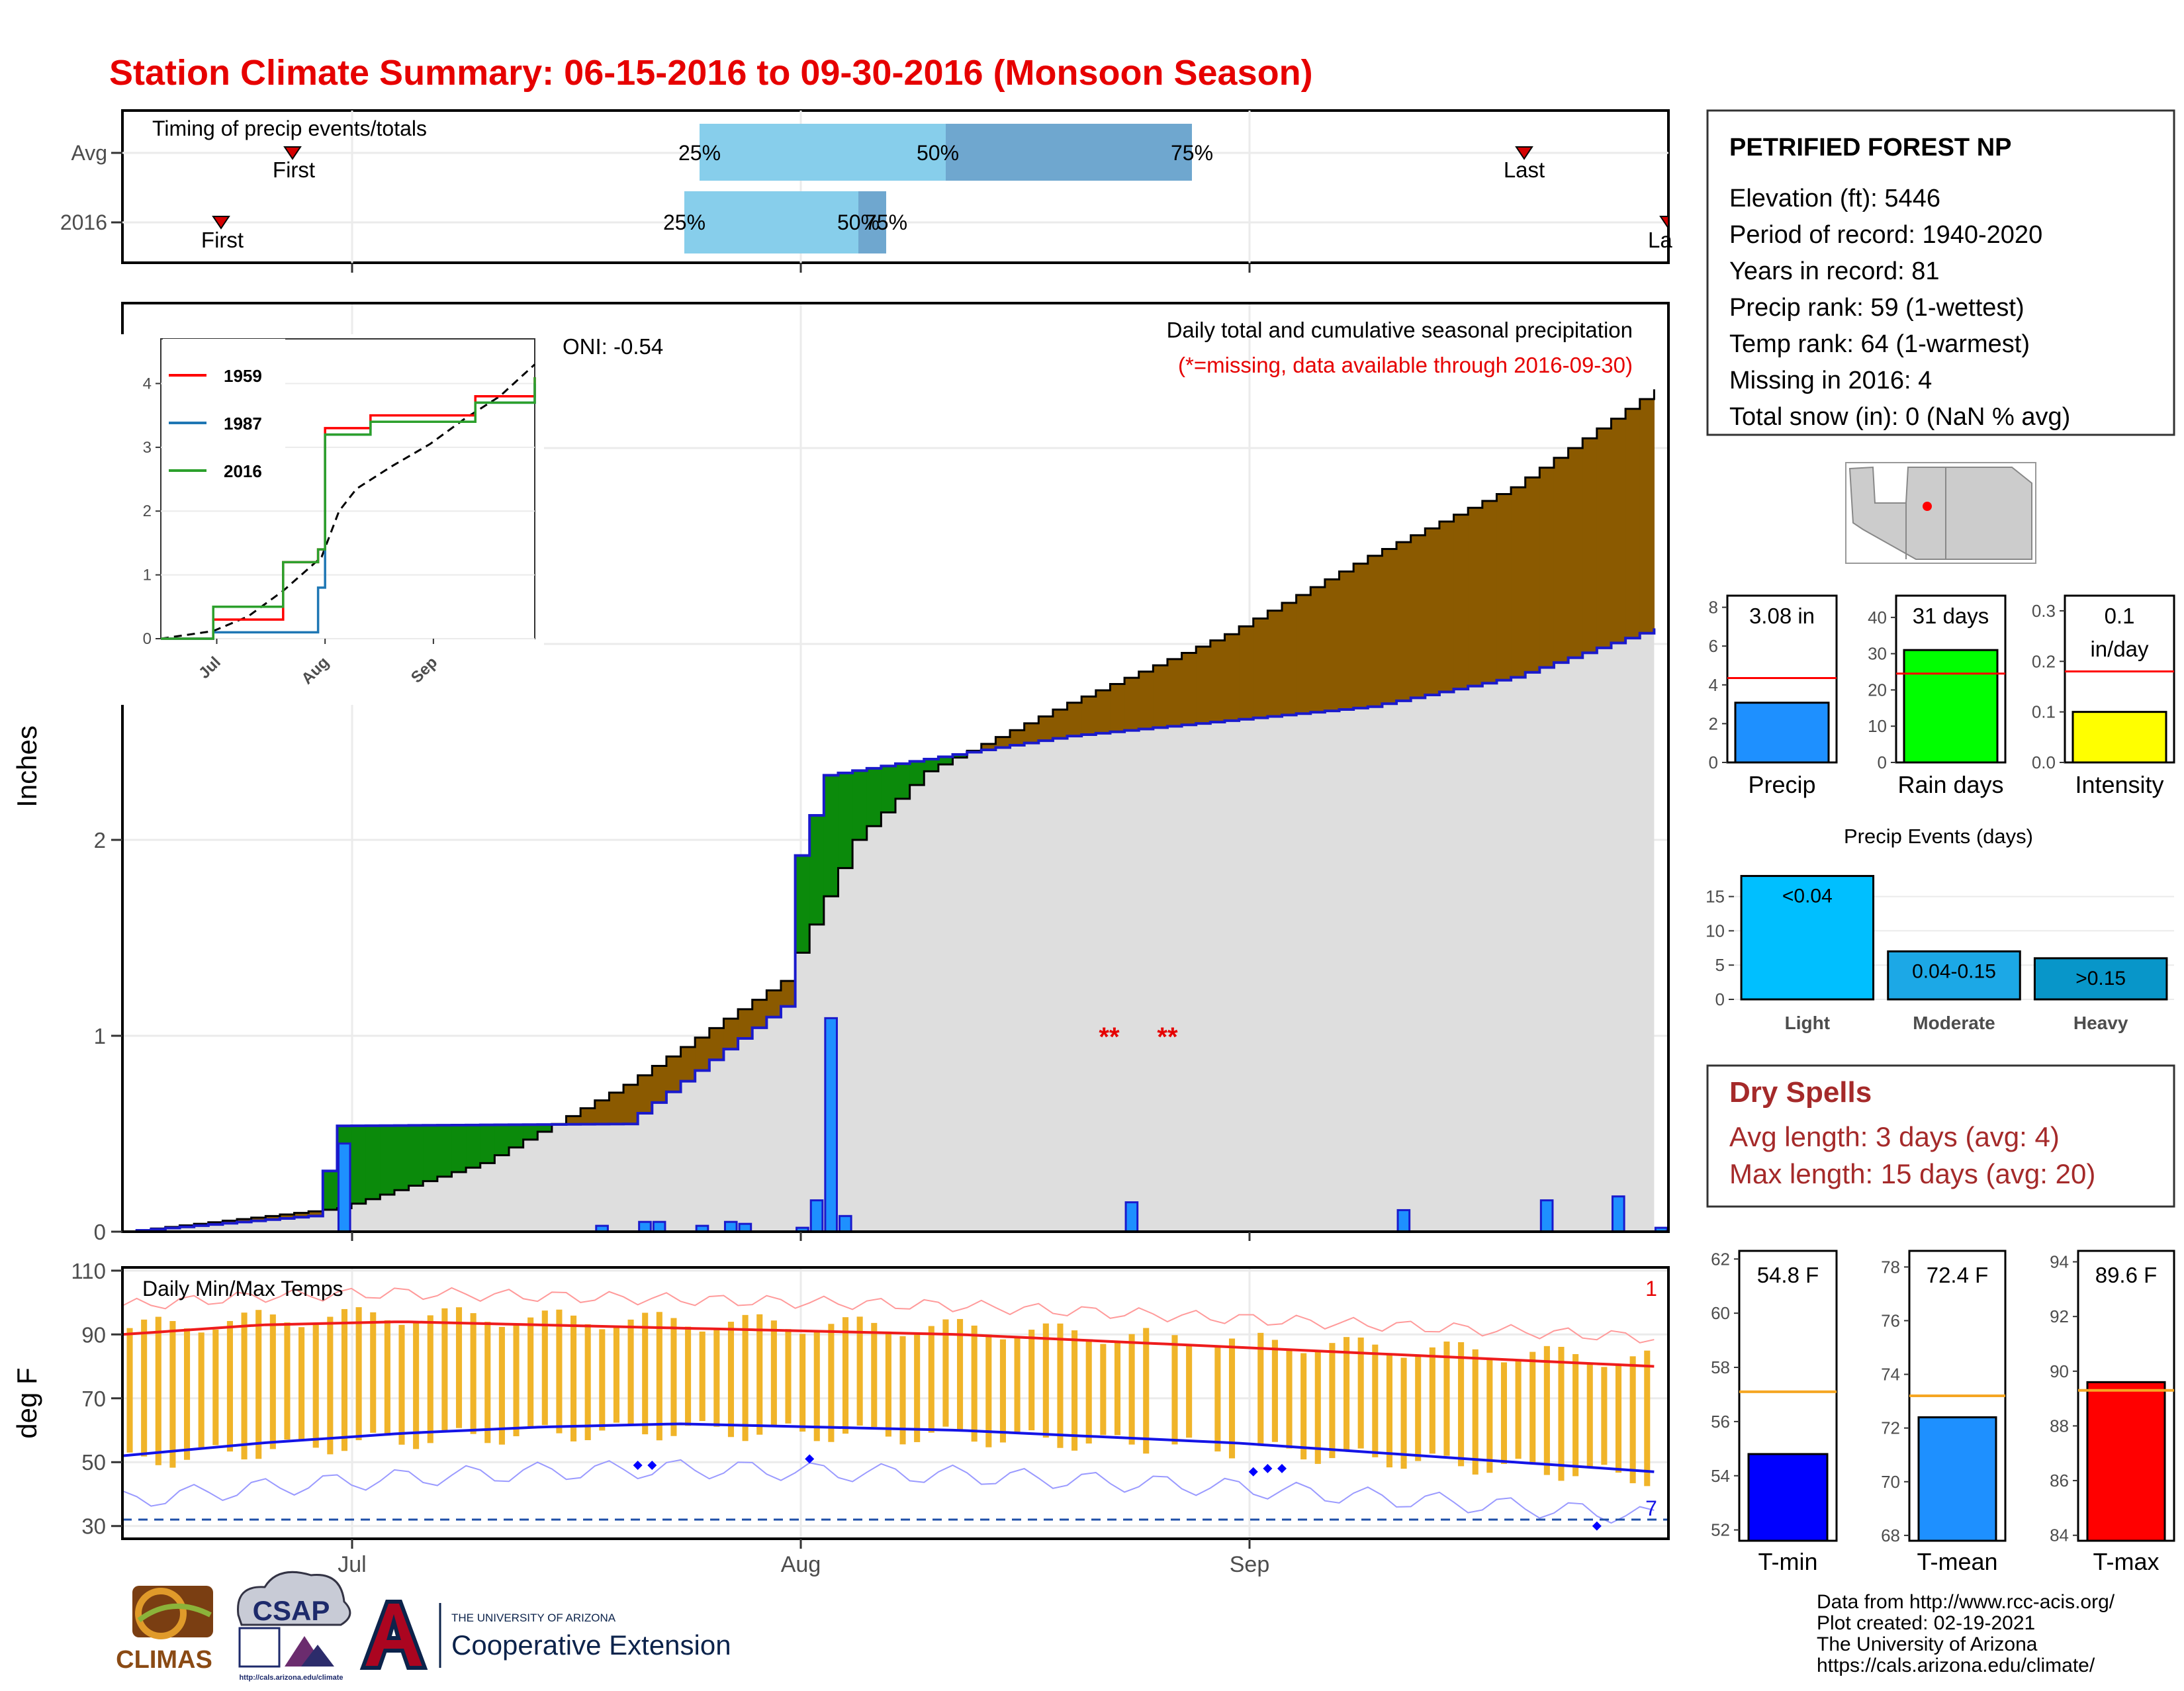  I want to click on avg-p50-label: 50%, so click(938, 153).